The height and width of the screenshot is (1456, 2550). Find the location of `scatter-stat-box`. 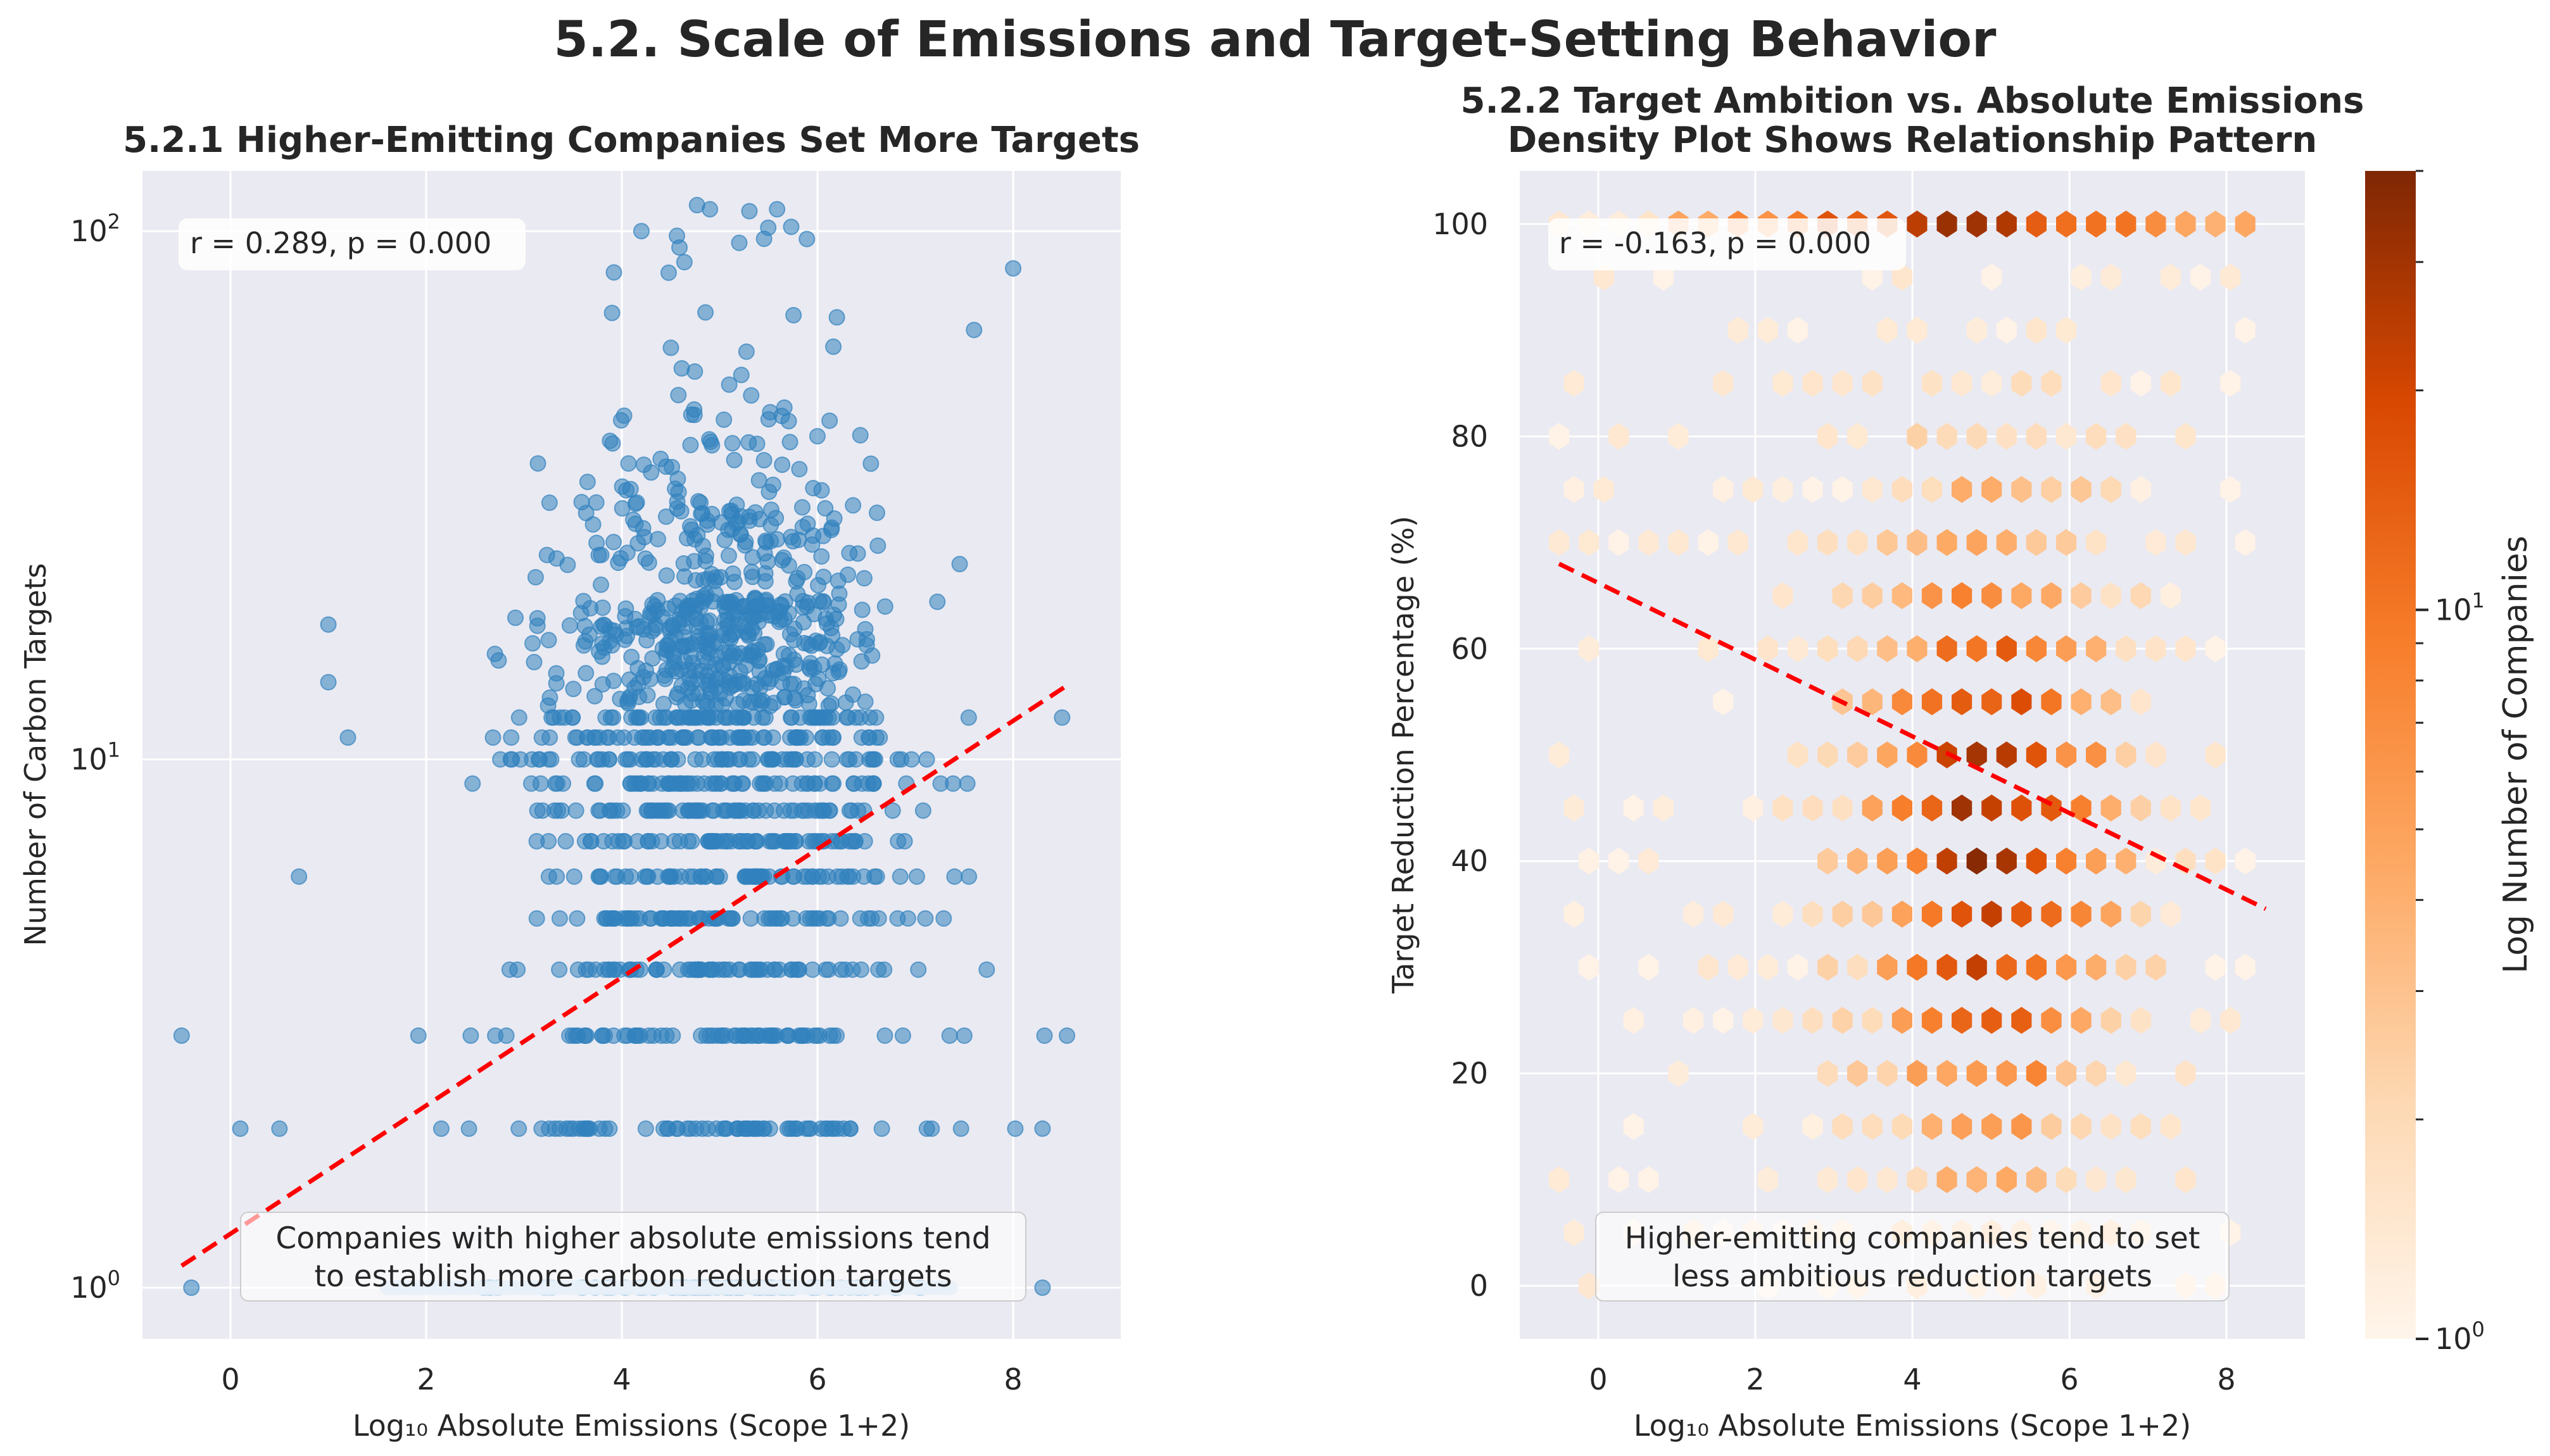

scatter-stat-box is located at coordinates (352, 244).